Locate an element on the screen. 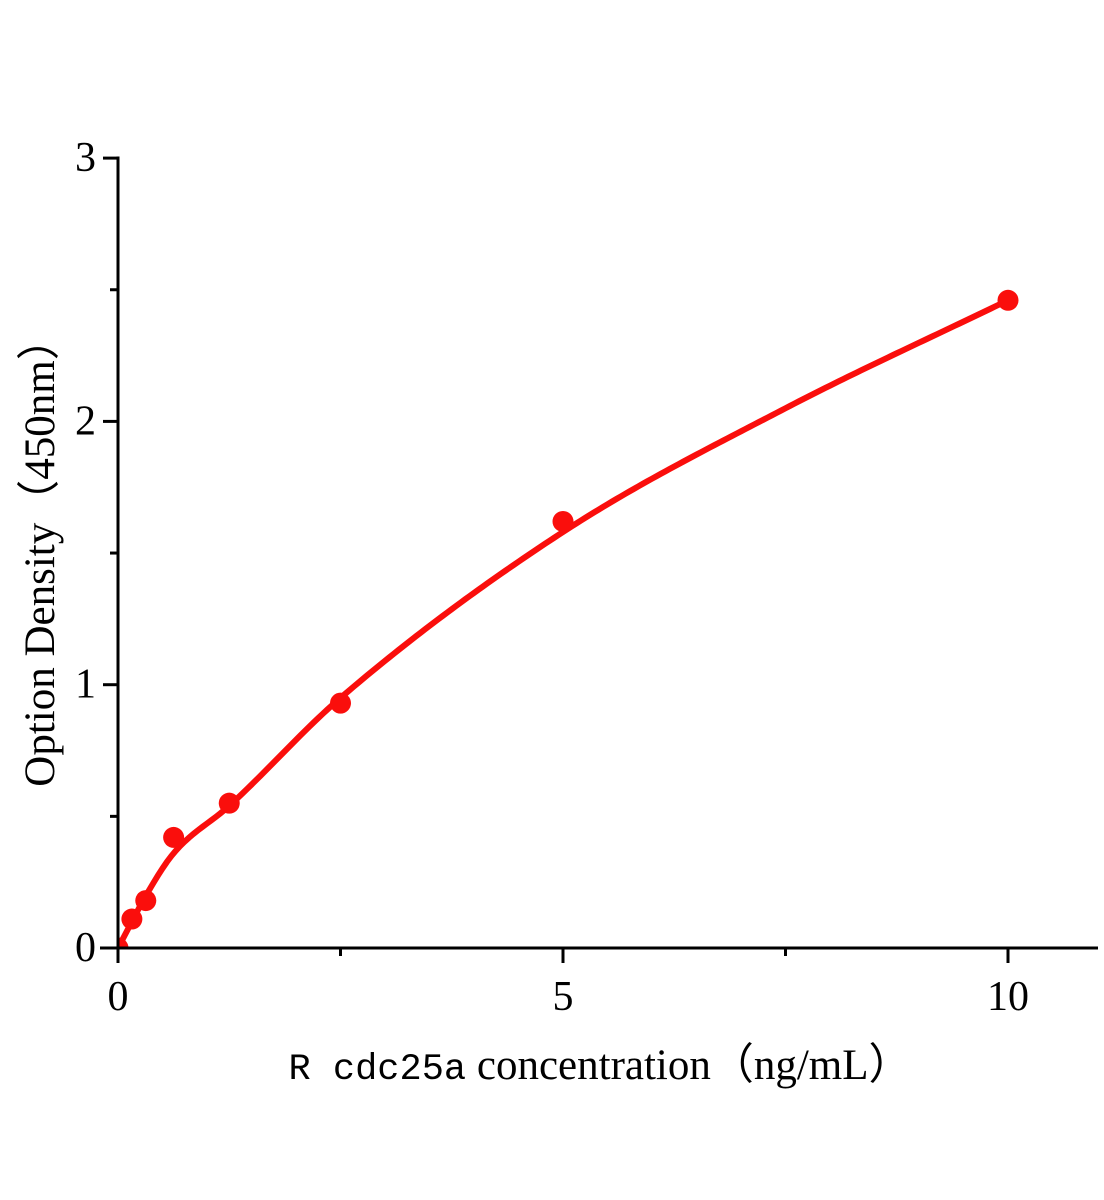 This screenshot has width=1104, height=1200. y-tick-label: 0 is located at coordinates (85, 948).